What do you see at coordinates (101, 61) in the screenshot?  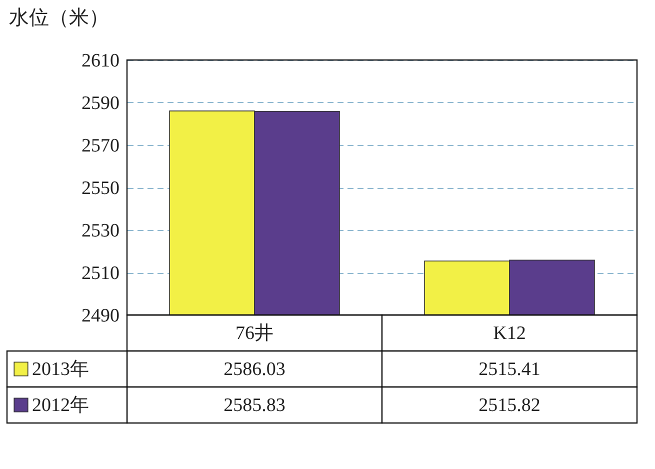 I see `y-tick-label: 2610` at bounding box center [101, 61].